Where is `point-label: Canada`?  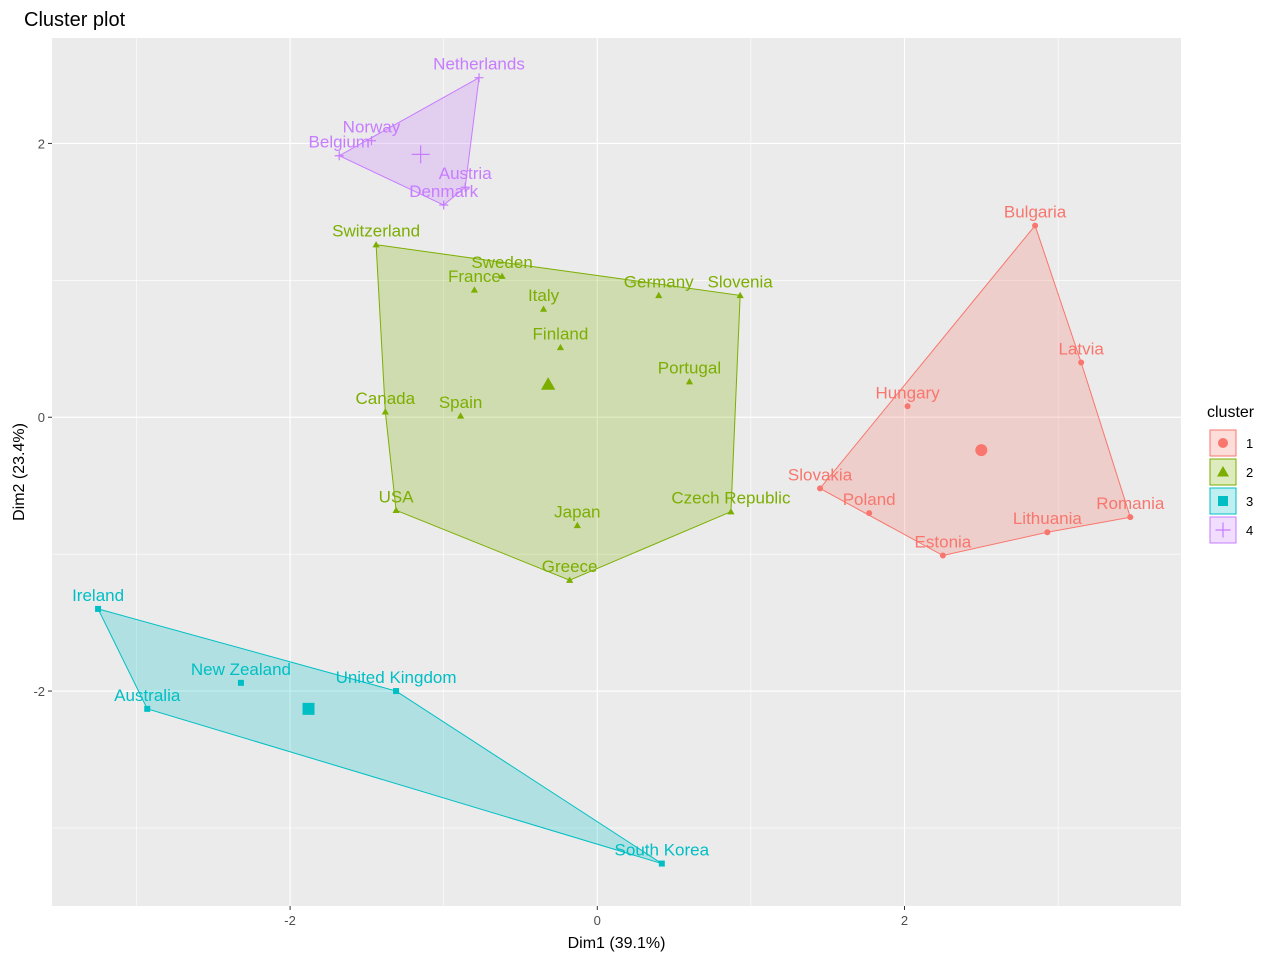 point-label: Canada is located at coordinates (386, 398).